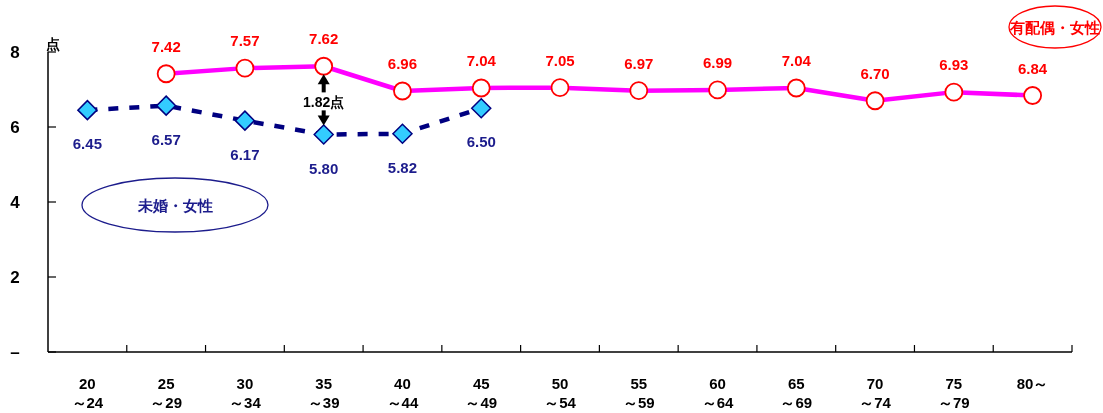 The image size is (1103, 413). Describe the element at coordinates (481, 393) in the screenshot. I see `x-tick-label: 45～49` at that location.